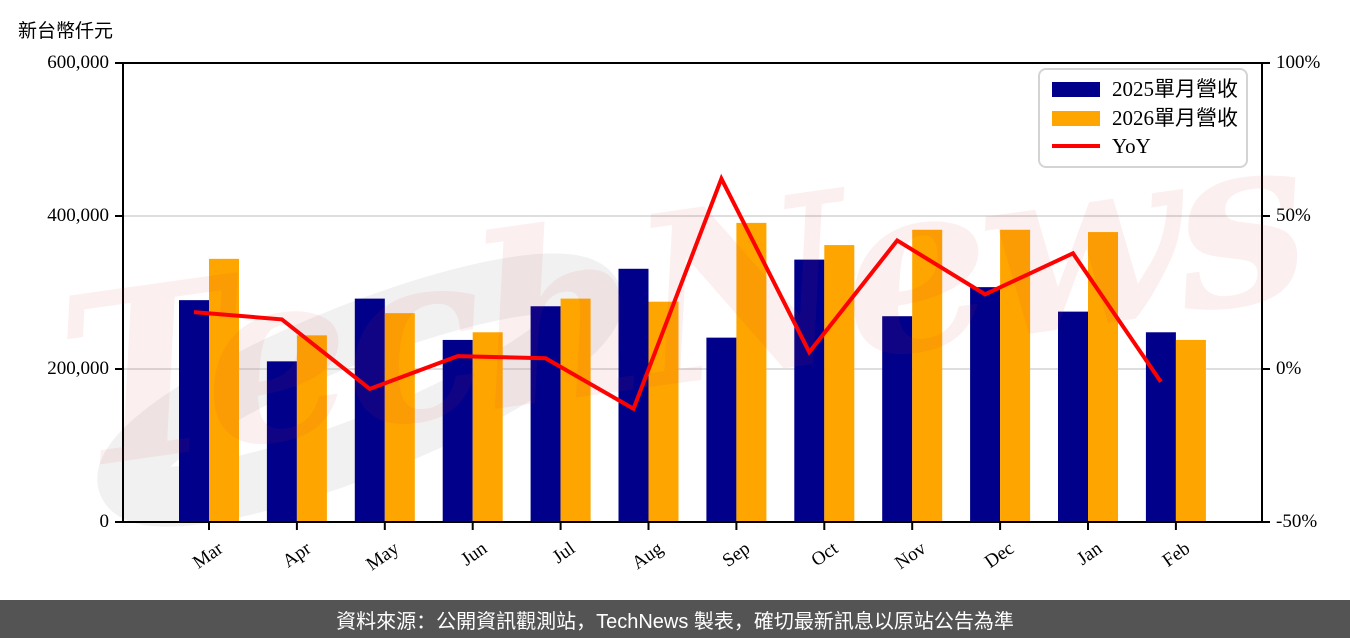 The width and height of the screenshot is (1350, 638). I want to click on bar-2026-jun, so click(487, 427).